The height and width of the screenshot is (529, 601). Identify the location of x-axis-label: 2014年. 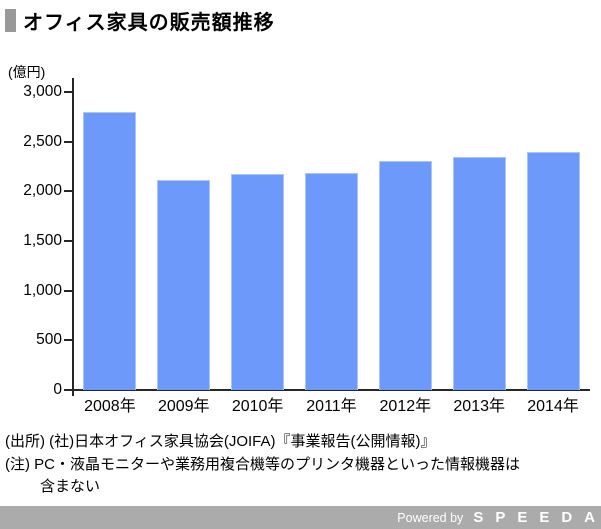
(553, 406).